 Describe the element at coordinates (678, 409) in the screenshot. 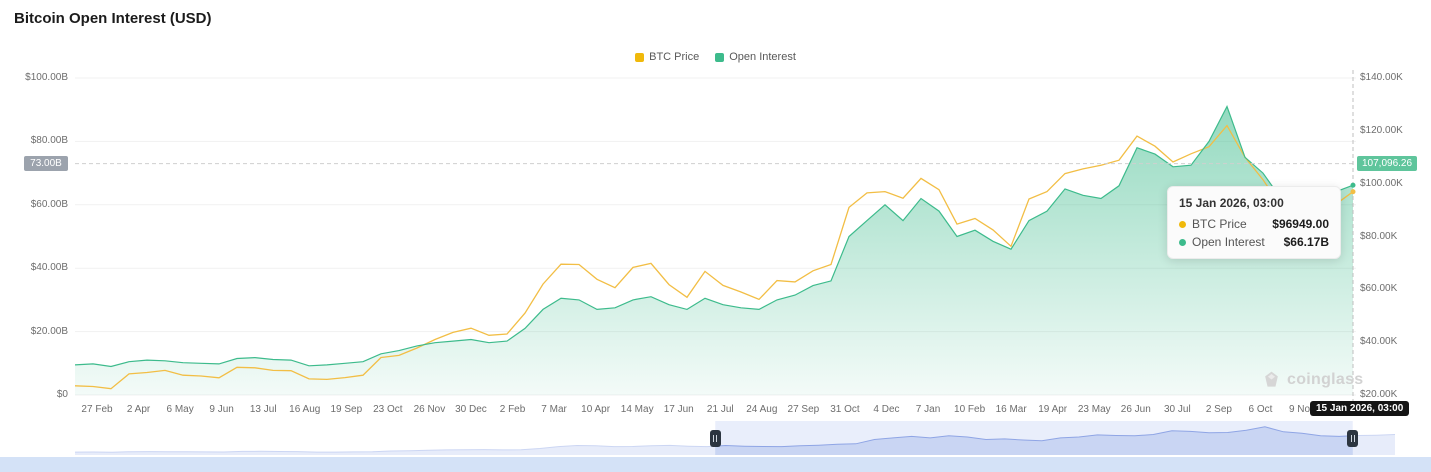

I see `x-axis-tick: 17 Jun` at that location.